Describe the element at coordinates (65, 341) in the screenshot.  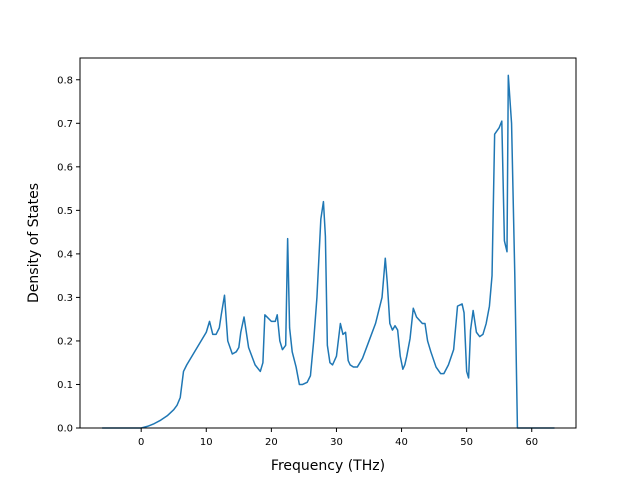
I see `y-tick-label: 0.2` at that location.